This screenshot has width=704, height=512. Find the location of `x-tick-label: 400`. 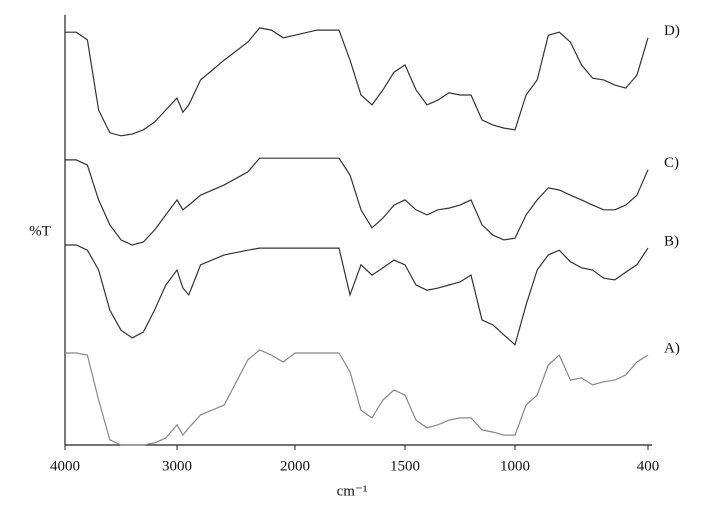

x-tick-label: 400 is located at coordinates (648, 466).